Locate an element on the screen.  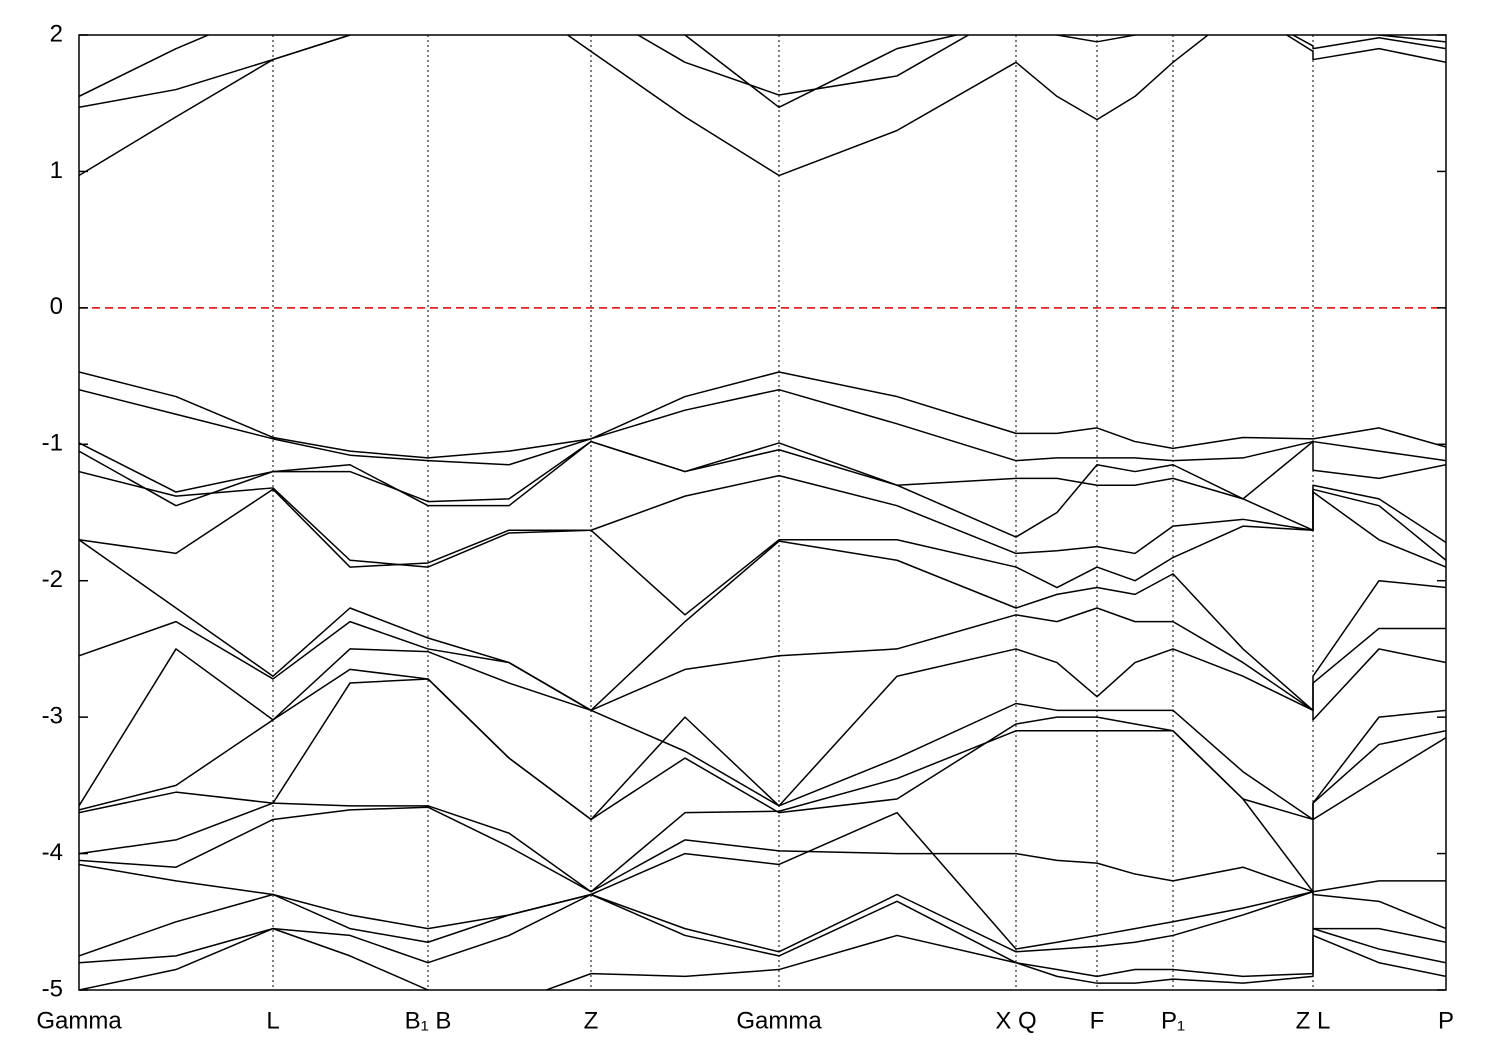
y-tick-label: 2 is located at coordinates (56, 33).